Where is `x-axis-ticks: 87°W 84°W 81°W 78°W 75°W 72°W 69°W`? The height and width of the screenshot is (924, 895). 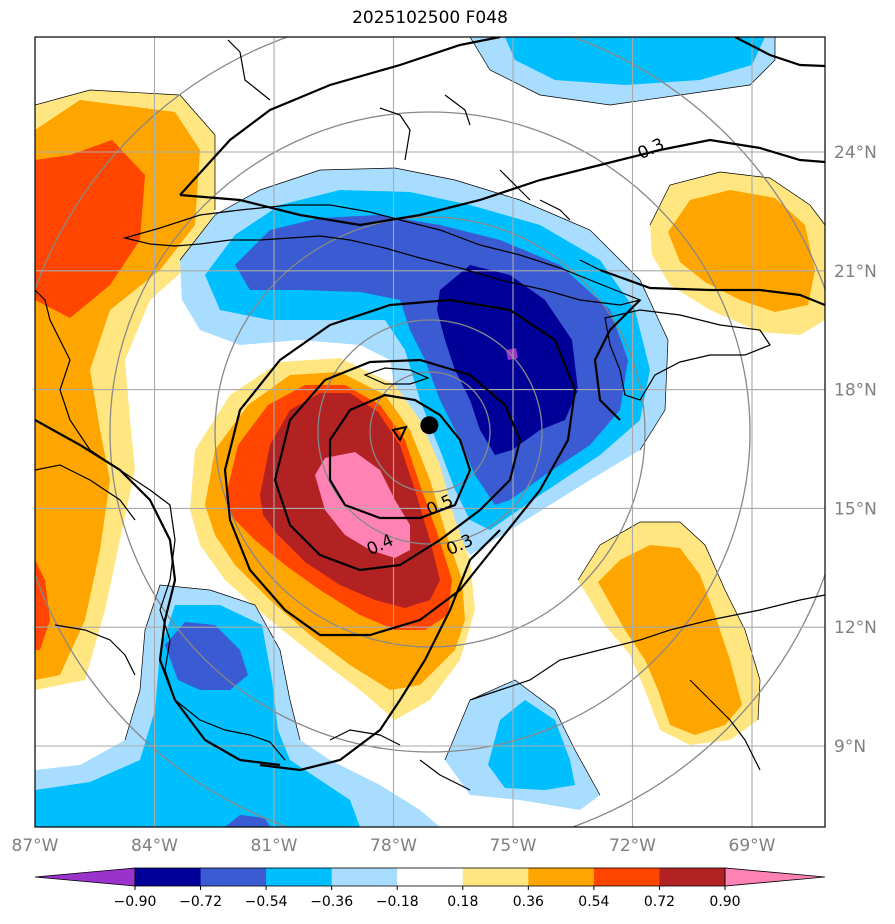
x-axis-ticks: 87°W 84°W 81°W 78°W 75°W 72°W 69°W is located at coordinates (394, 846).